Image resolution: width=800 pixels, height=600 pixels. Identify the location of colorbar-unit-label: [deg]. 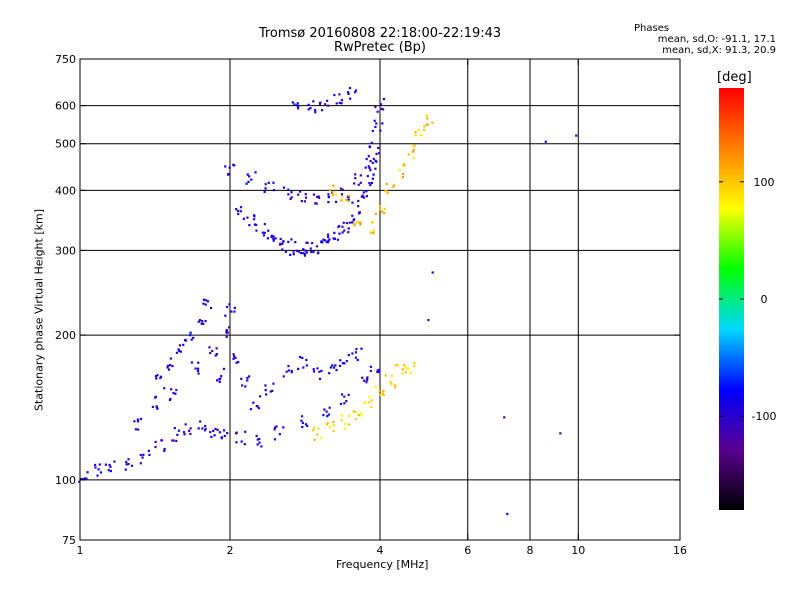
(734, 77).